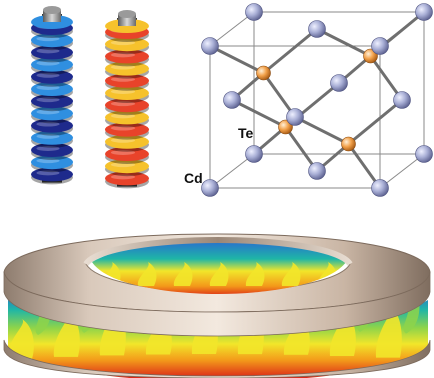 This screenshot has height=378, width=434. What do you see at coordinates (52, 10) in the screenshot?
I see `blue-coil-cap-top` at bounding box center [52, 10].